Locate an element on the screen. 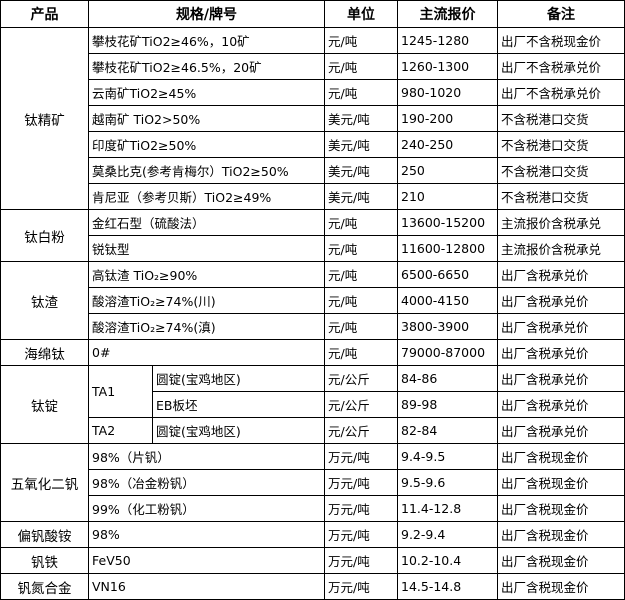  spec-cell: 攀枝花矿TiO2≥46%，10矿 is located at coordinates (206, 40).